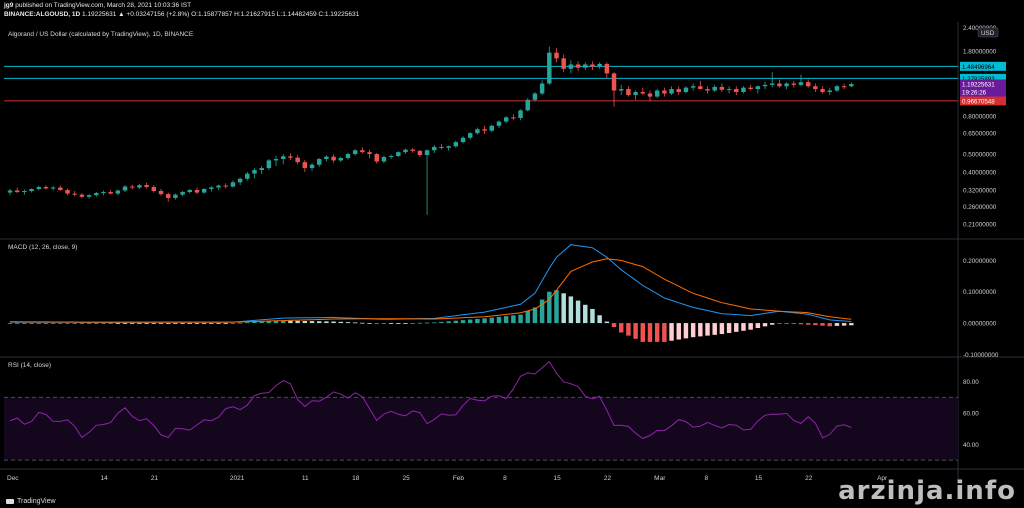  I want to click on rsi-axis-tick: 60.00, so click(971, 414).